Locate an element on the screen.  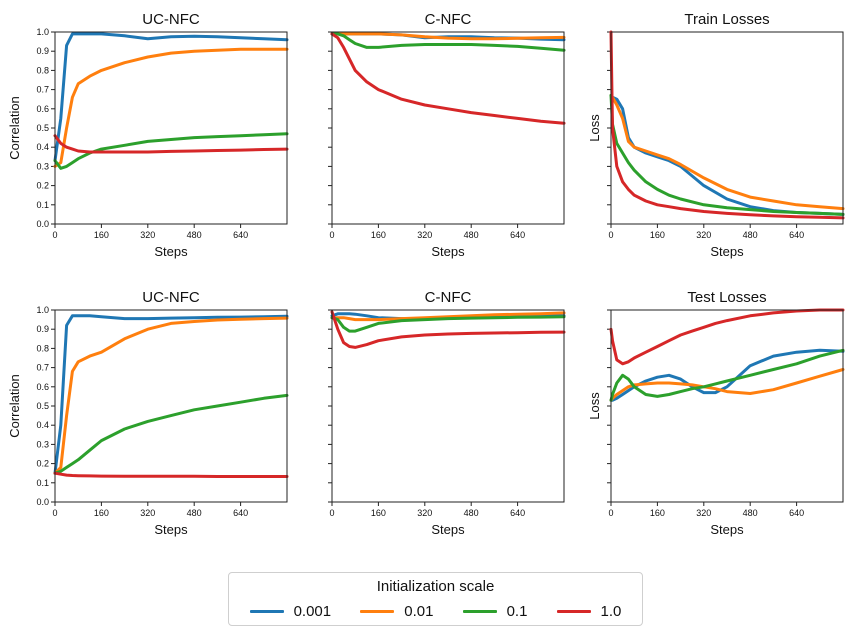
y-tick-label: 0.2 is located at coordinates (42, 186).